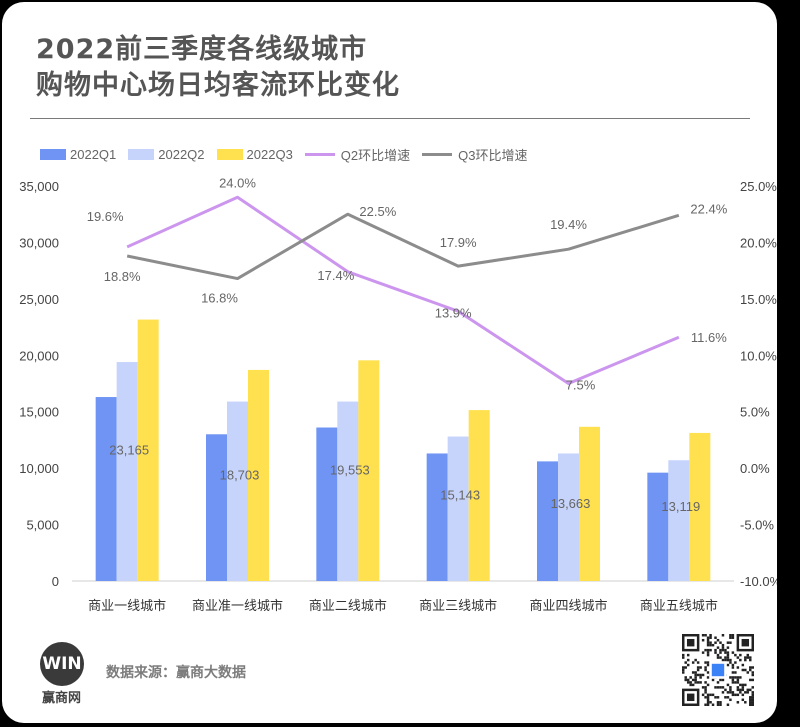  What do you see at coordinates (240, 474) in the screenshot?
I see `bar-value-label: 18,703` at bounding box center [240, 474].